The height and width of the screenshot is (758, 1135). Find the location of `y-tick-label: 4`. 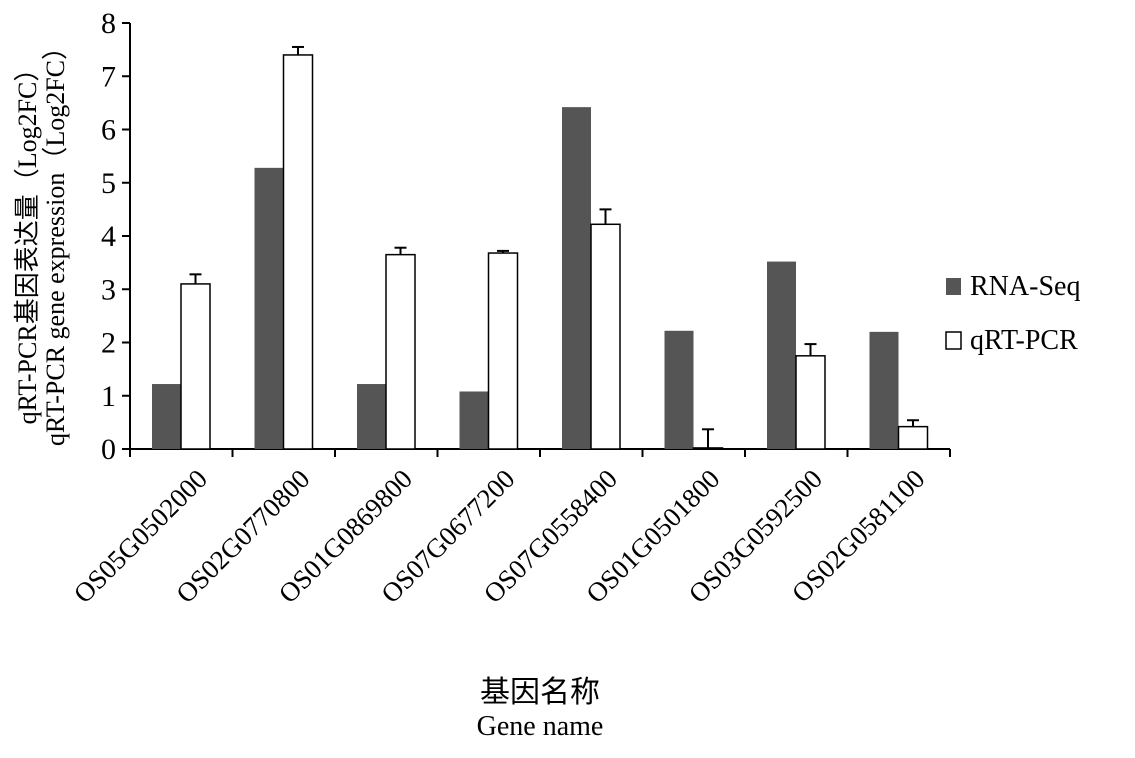

y-tick-label: 4 is located at coordinates (108, 236).